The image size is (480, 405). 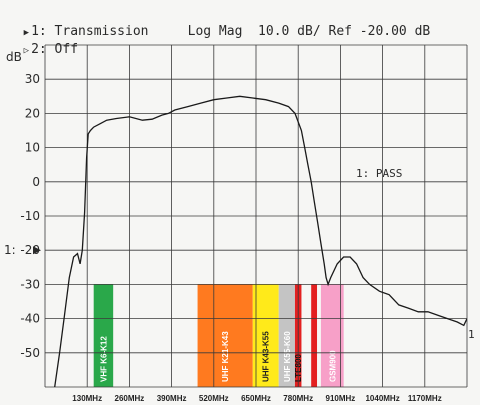 What do you see at coordinates (332, 366) in the screenshot?
I see `band-label-6: GSM900` at bounding box center [332, 366].